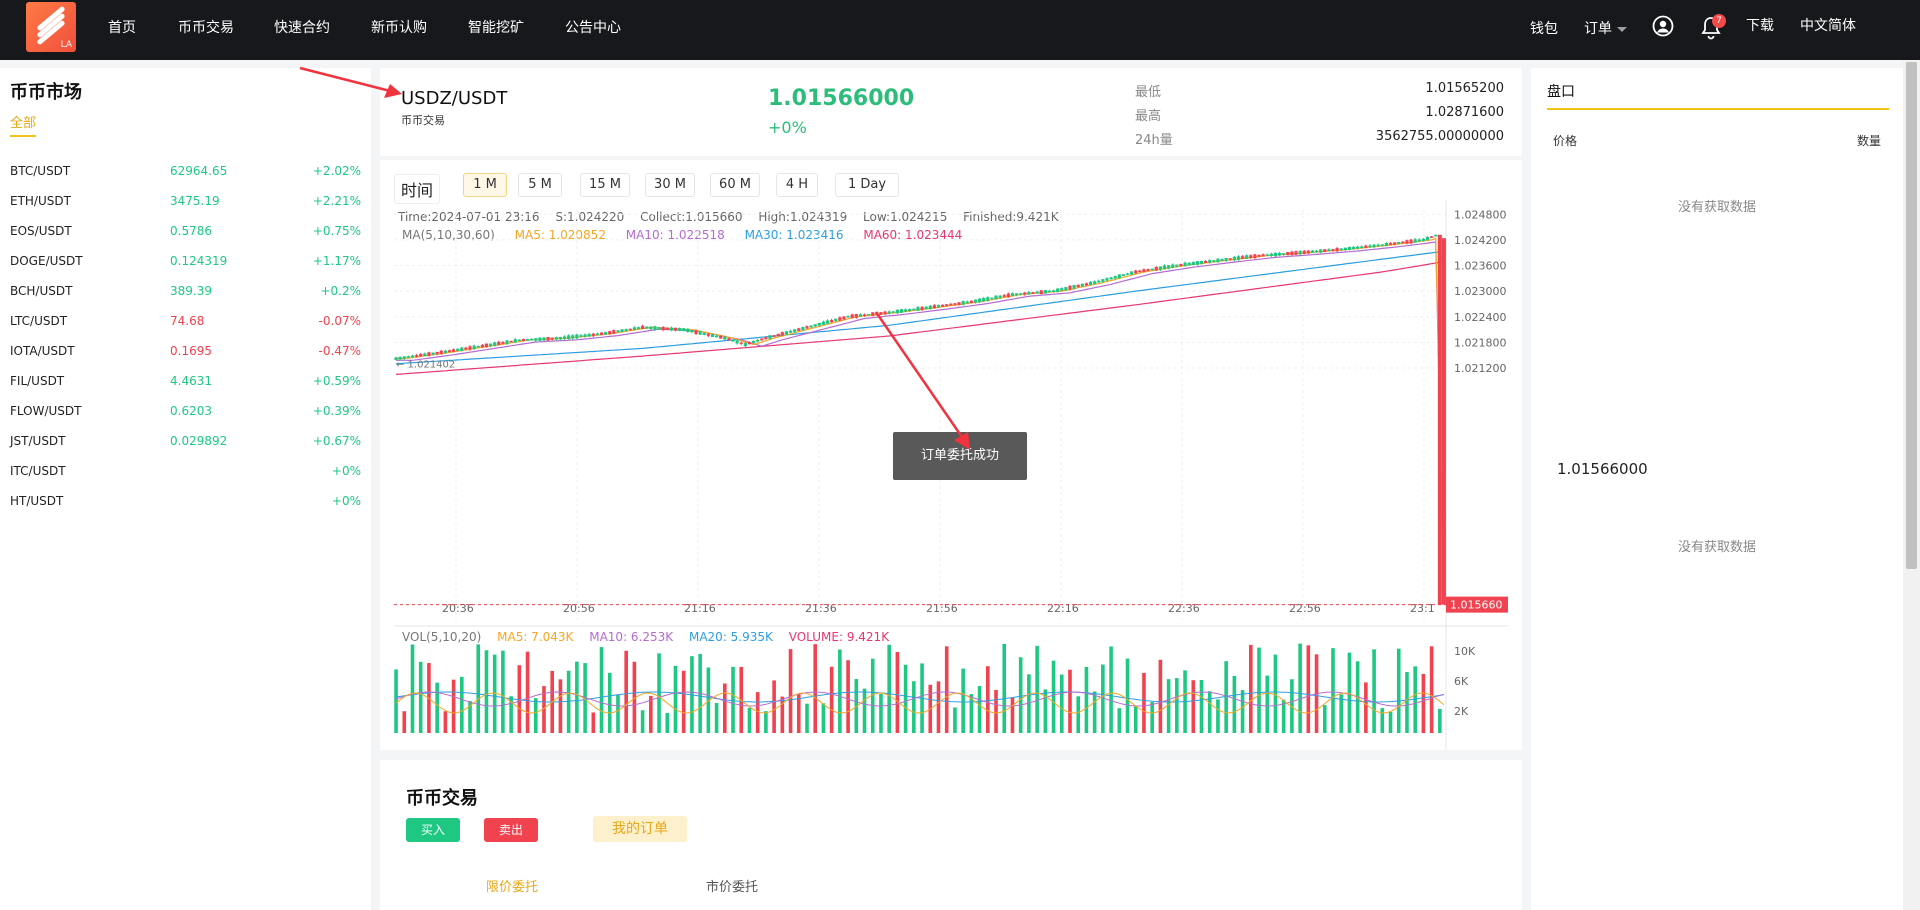  I want to click on timeframe-60m: 60 M, so click(735, 185).